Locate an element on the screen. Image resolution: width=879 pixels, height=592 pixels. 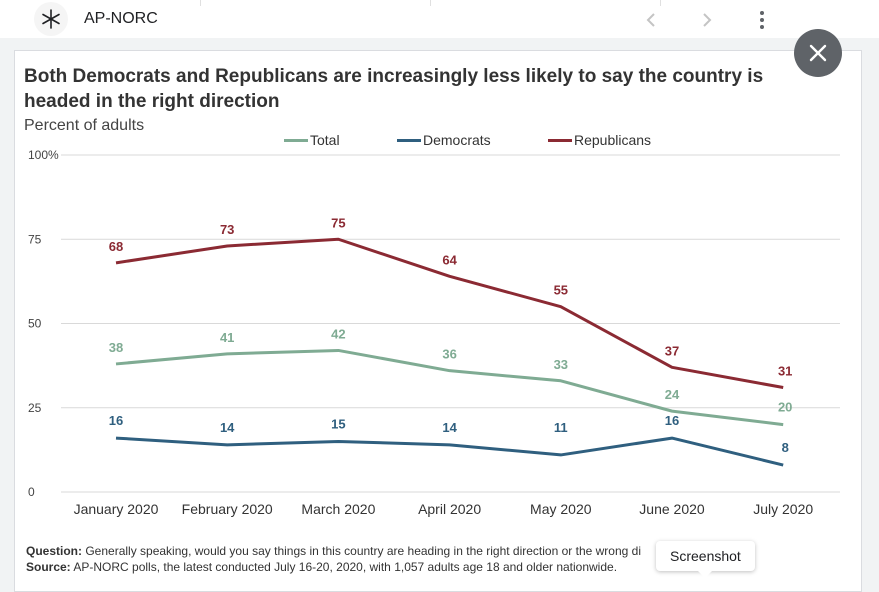
x-tick-label: March 2020 is located at coordinates (338, 509).